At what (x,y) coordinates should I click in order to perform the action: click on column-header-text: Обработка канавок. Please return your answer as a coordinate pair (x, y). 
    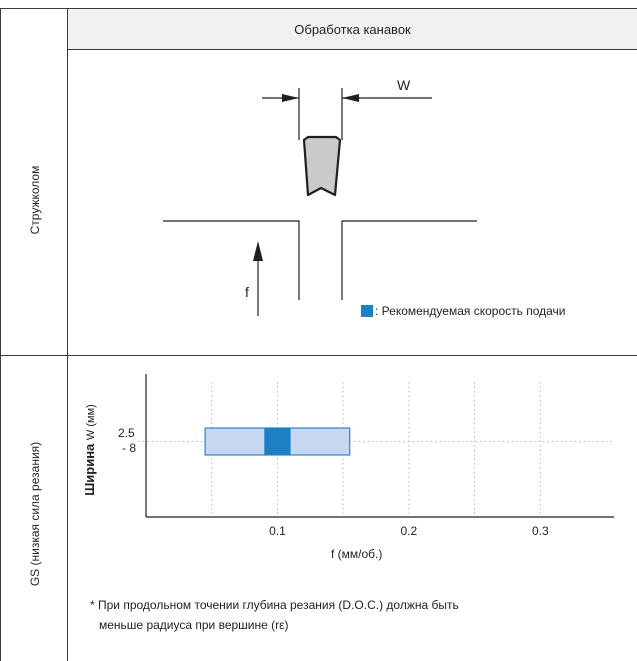
    Looking at the image, I should click on (352, 29).